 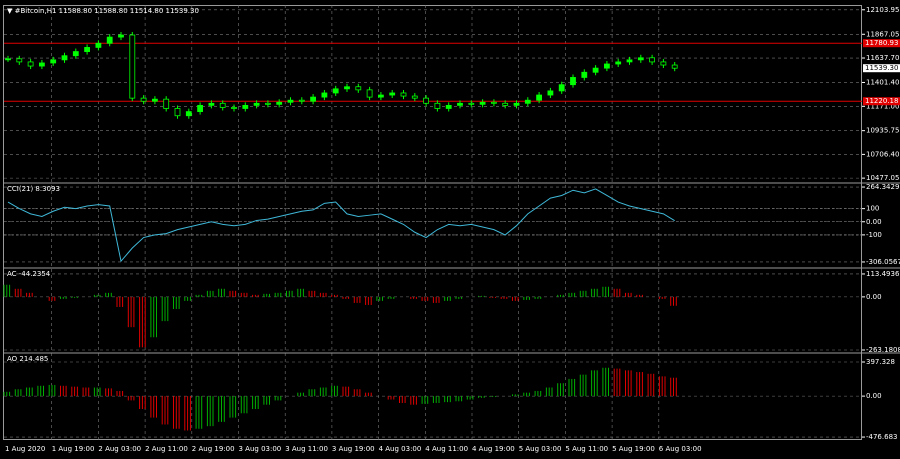 What do you see at coordinates (119, 449) in the screenshot?
I see `time-label: 2 Aug 03:00` at bounding box center [119, 449].